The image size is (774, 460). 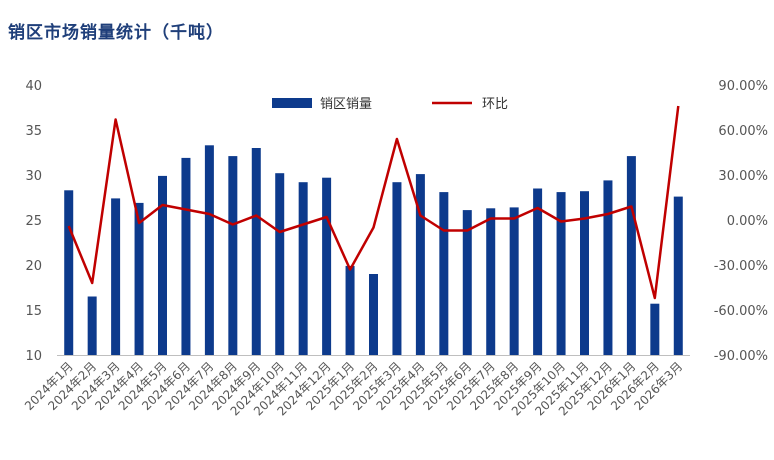 What do you see at coordinates (495, 104) in the screenshot?
I see `legend-line-label: 环比` at bounding box center [495, 104].